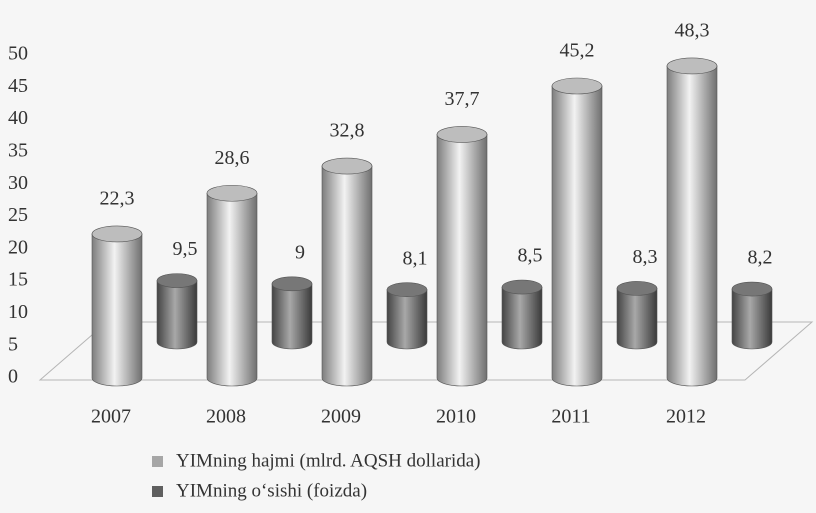 This screenshot has height=513, width=816. Describe the element at coordinates (18, 280) in the screenshot. I see `y-tick-label: 15` at that location.